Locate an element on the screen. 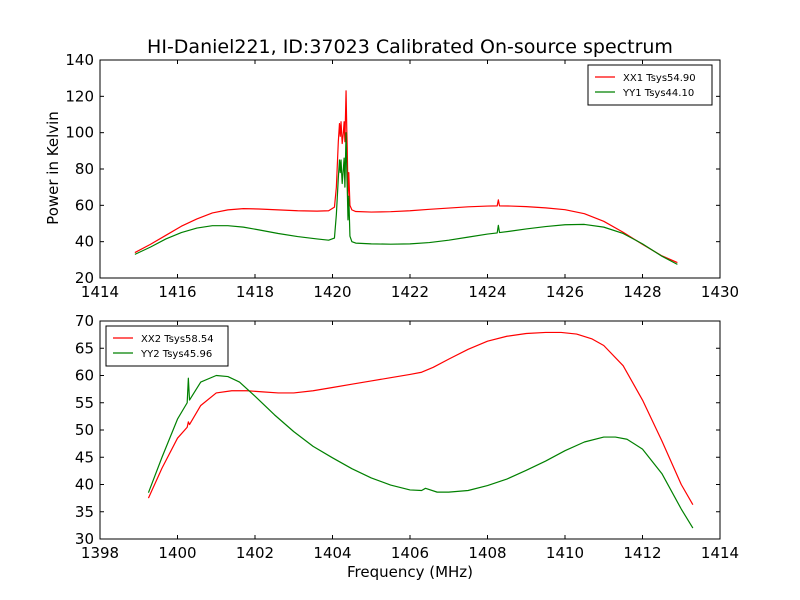 The image size is (800, 600). bottom-xtick-label: 1414 is located at coordinates (720, 553).